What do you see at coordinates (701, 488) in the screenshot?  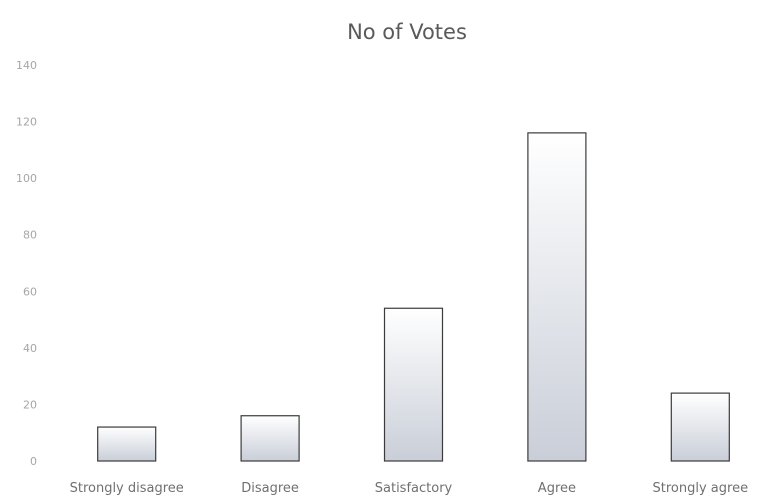 I see `category-label: Strongly agree` at bounding box center [701, 488].